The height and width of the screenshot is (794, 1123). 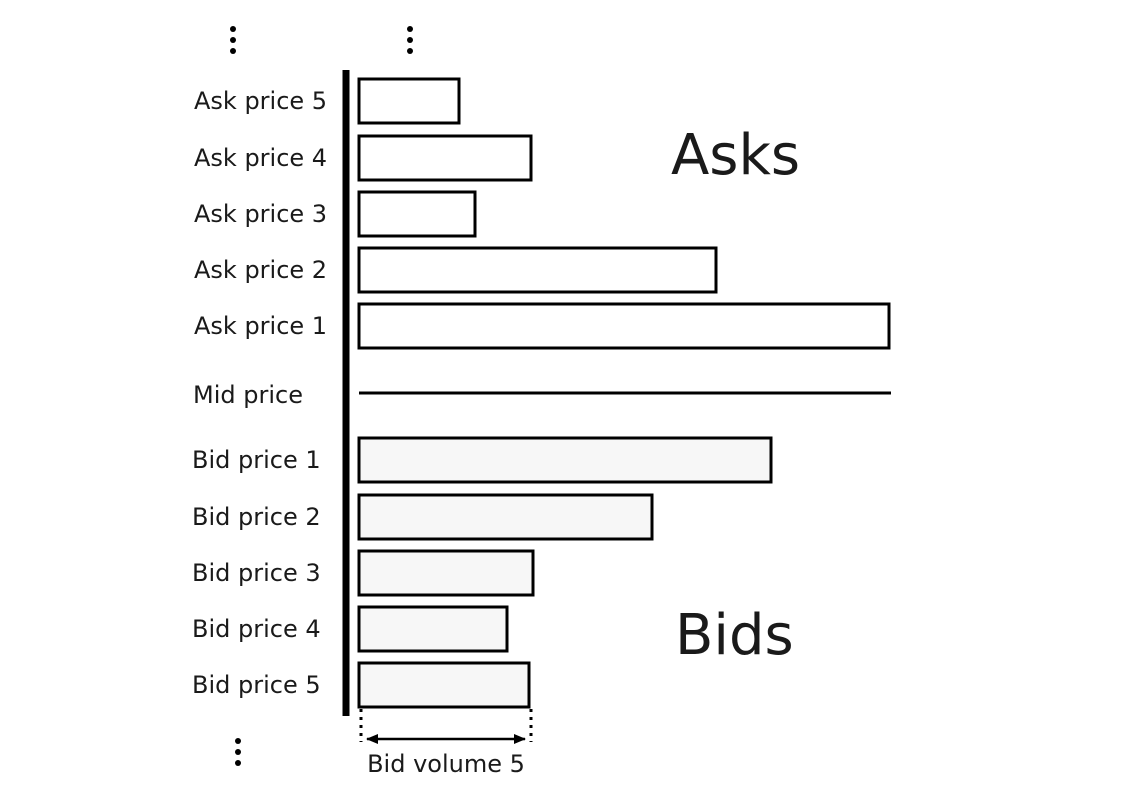 I want to click on bid-price-label: Bid price 4, so click(x=256, y=629).